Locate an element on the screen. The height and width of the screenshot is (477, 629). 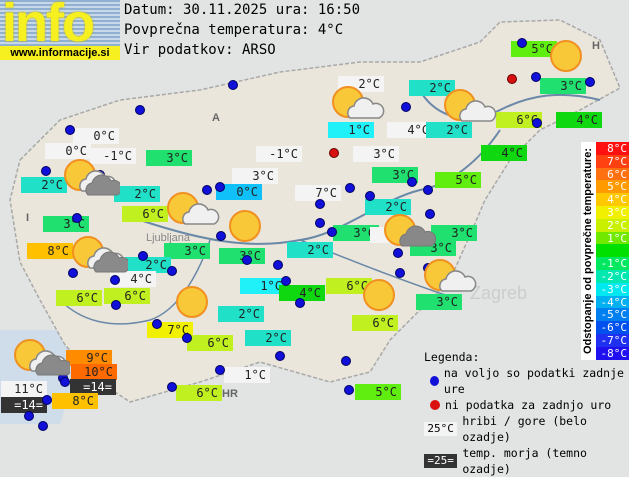
colorbar-step: -4°C is located at coordinates (612, 301).